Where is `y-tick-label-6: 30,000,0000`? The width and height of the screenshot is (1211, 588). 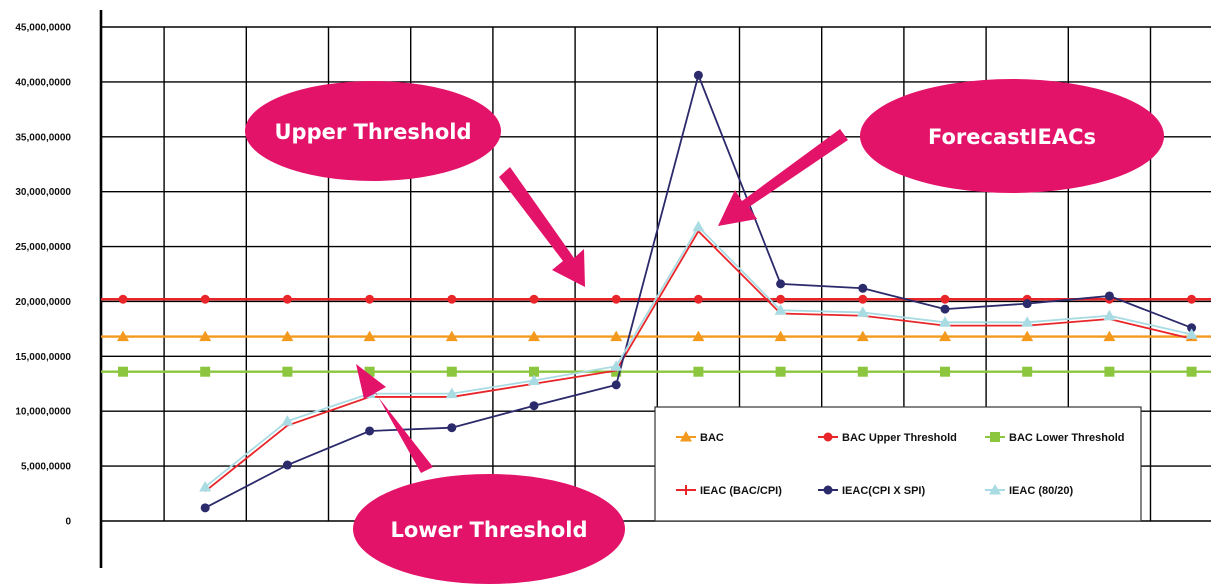 y-tick-label-6: 30,000,0000 is located at coordinates (43, 192).